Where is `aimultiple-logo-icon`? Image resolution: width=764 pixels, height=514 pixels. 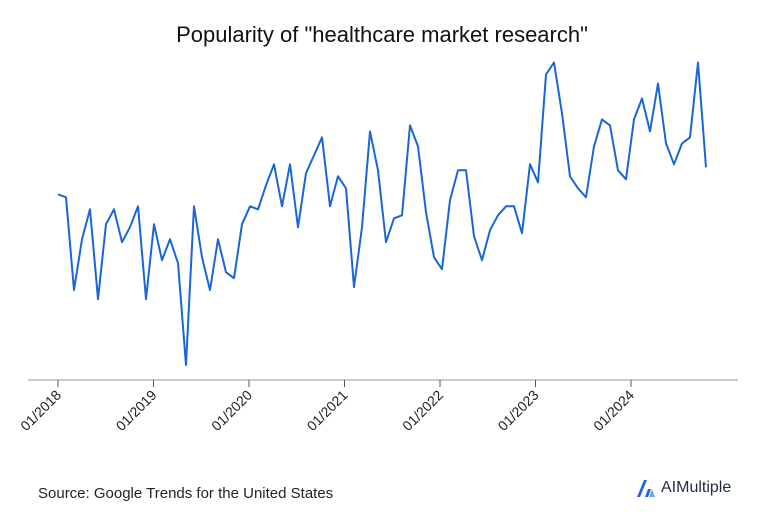
aimultiple-logo-icon is located at coordinates (646, 488).